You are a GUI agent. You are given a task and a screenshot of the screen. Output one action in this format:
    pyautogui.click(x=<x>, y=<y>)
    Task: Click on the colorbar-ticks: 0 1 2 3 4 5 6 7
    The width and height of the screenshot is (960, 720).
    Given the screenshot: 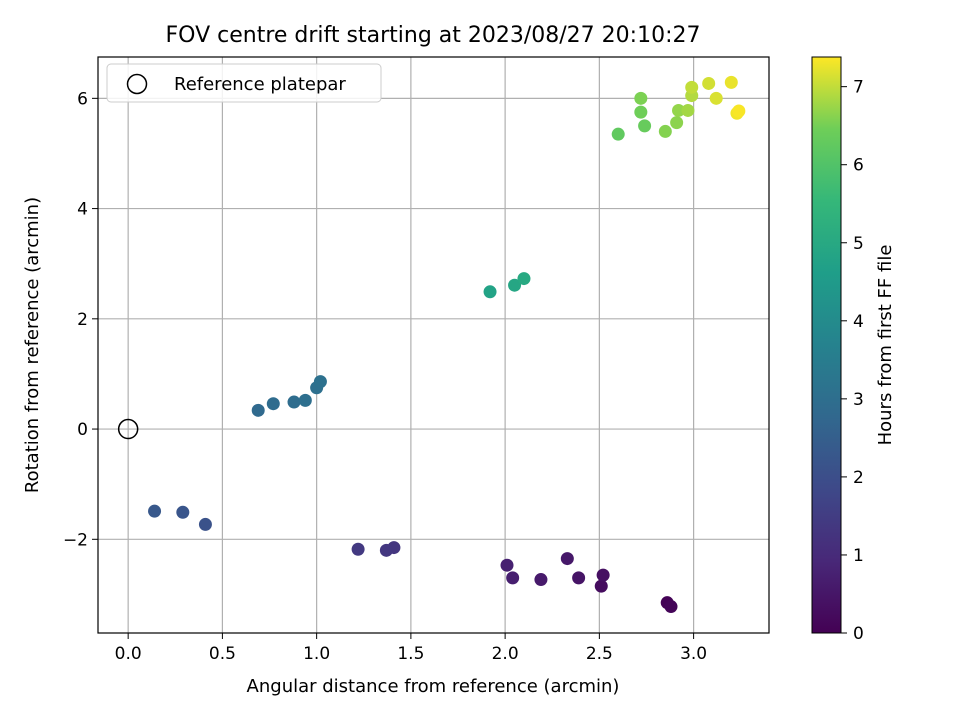 What is the action you would take?
    pyautogui.click(x=852, y=361)
    